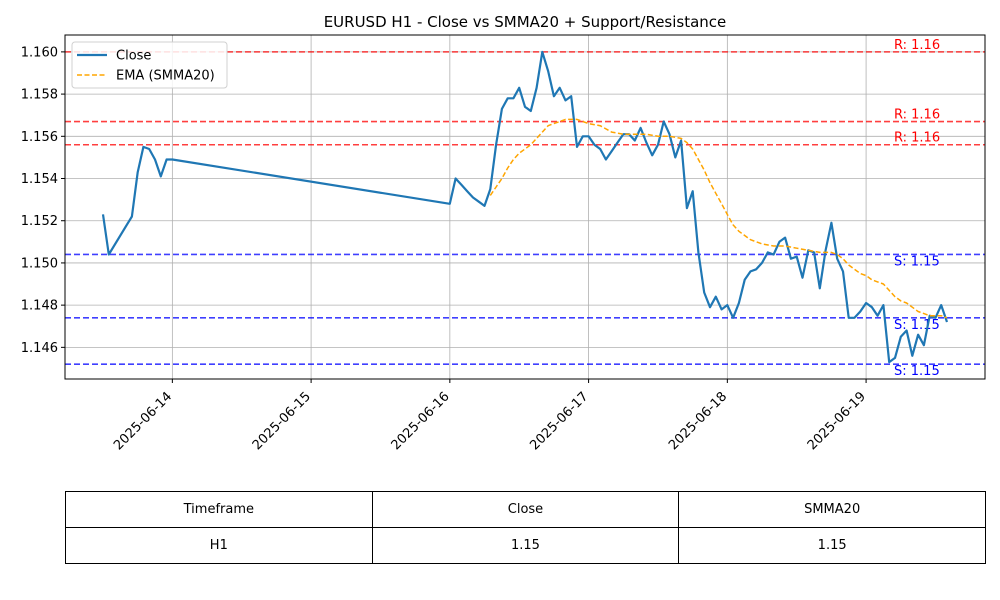 This screenshot has width=1000, height=600. I want to click on table-row: H1 1.15 1.15, so click(525, 545).